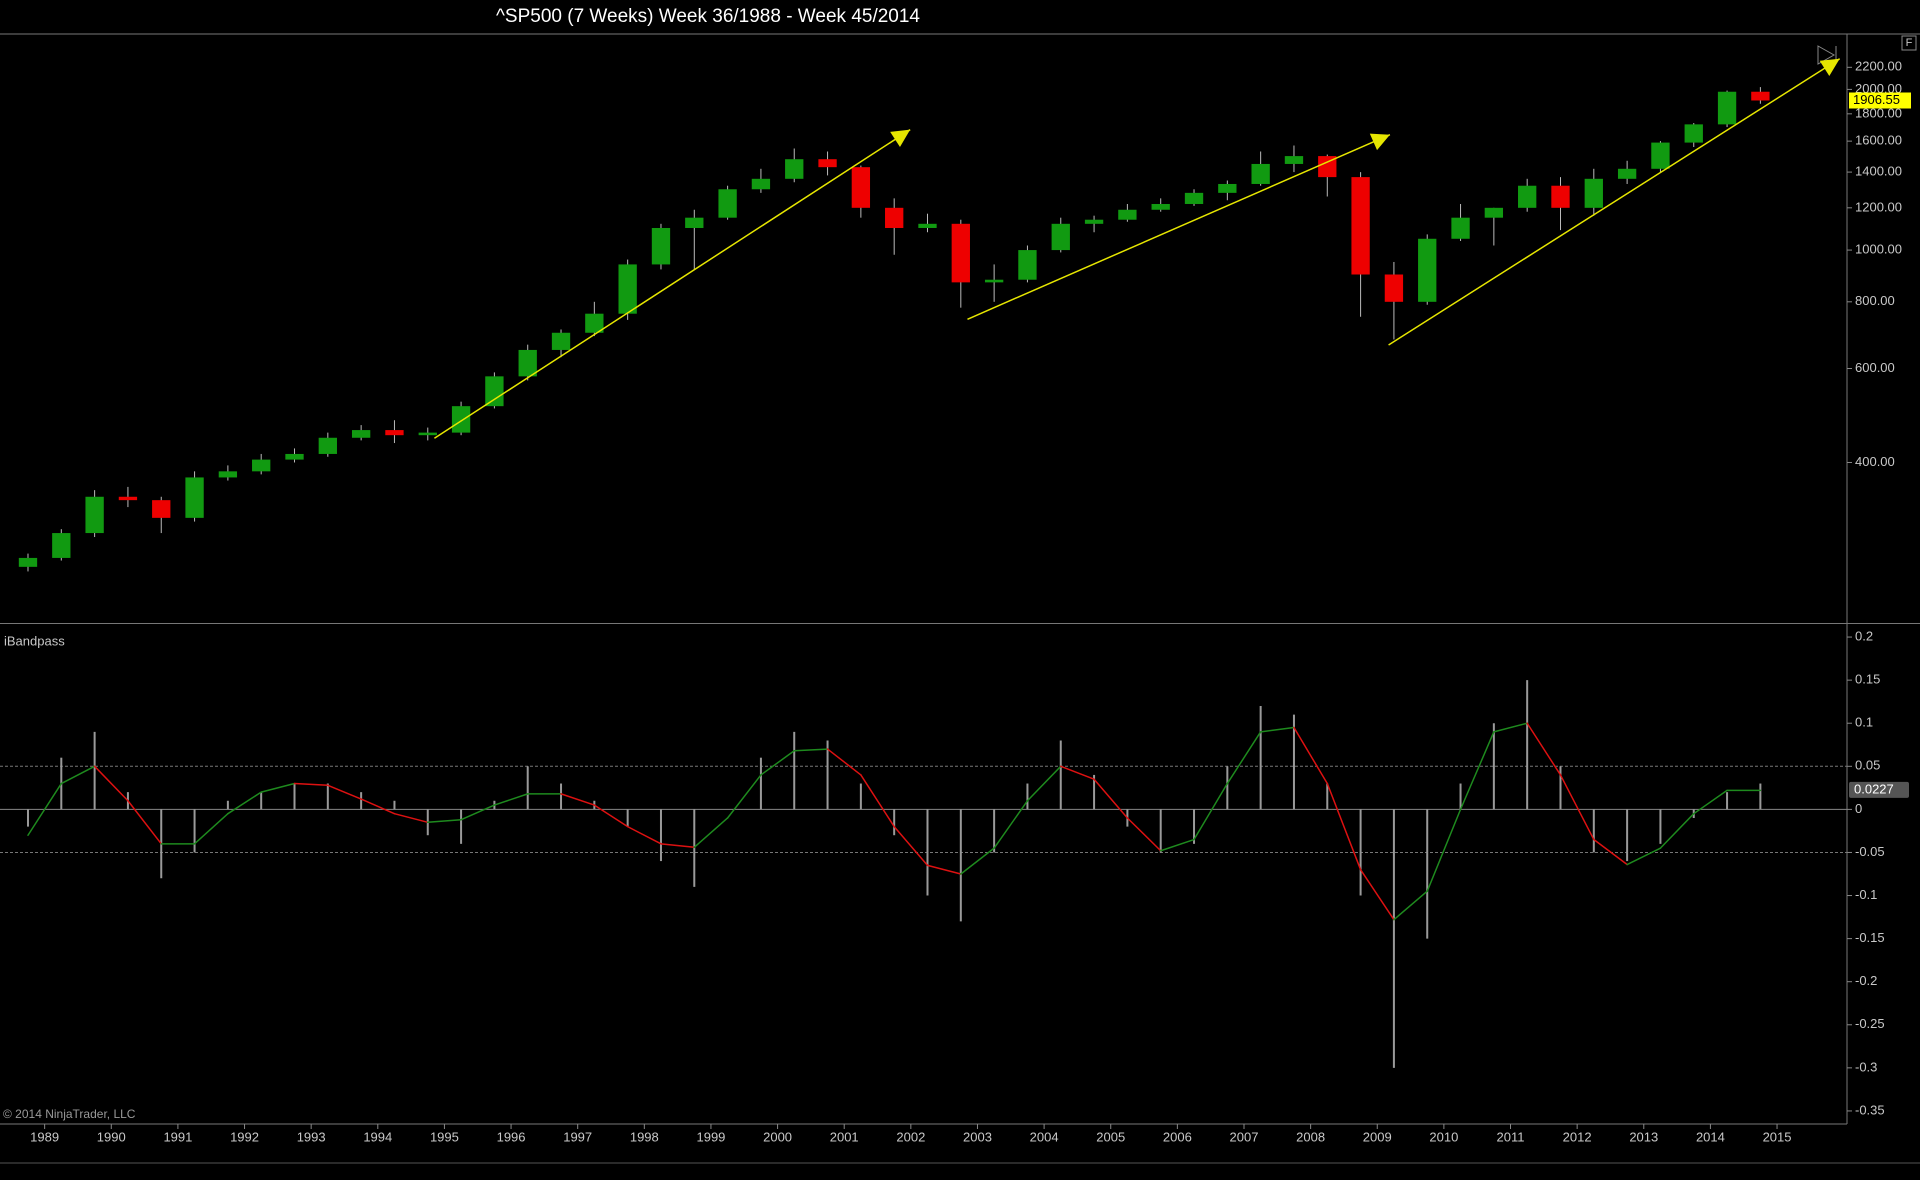  I want to click on y-tick-label: -0.25, so click(1870, 1023).